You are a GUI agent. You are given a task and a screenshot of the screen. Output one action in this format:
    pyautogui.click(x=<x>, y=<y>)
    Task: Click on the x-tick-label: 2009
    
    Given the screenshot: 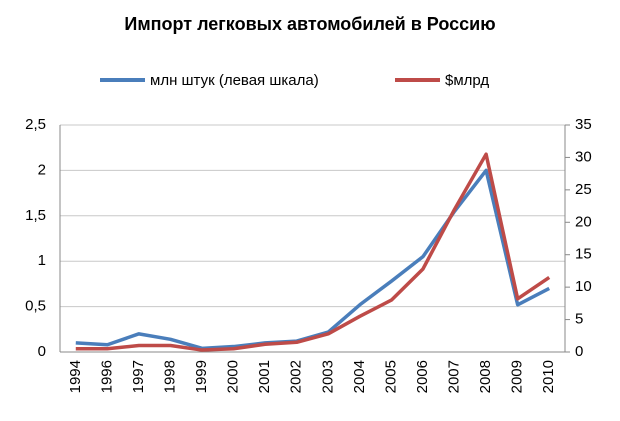 What is the action you would take?
    pyautogui.click(x=517, y=376)
    